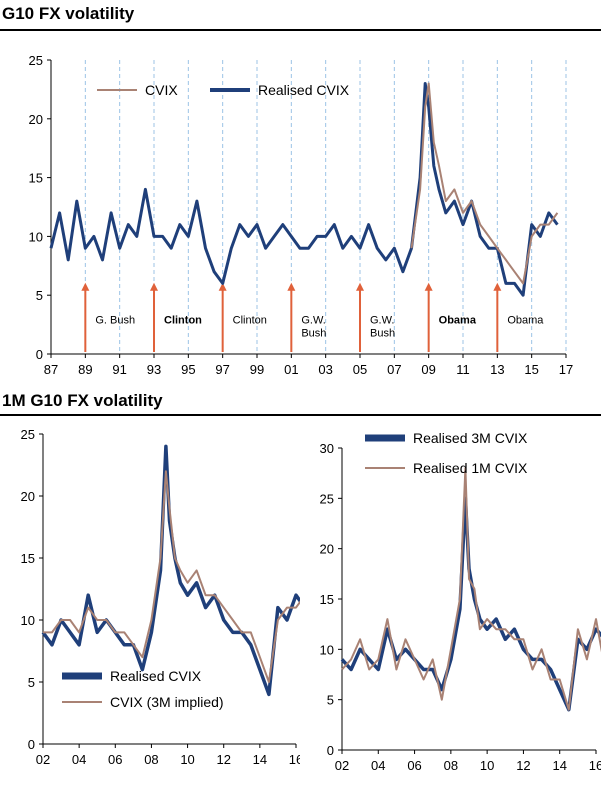 This screenshot has height=794, width=601. What do you see at coordinates (222, 369) in the screenshot?
I see `x-tick-label: 97` at bounding box center [222, 369].